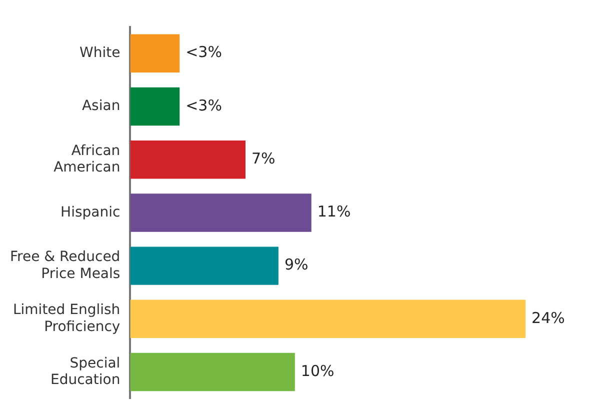 This screenshot has width=594, height=417. Describe the element at coordinates (66, 318) in the screenshot. I see `y-tick-label: Limited English Proficiency` at that location.